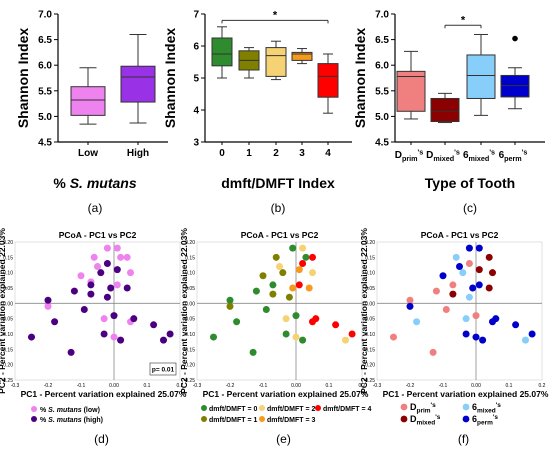 The image size is (550, 453). Describe the element at coordinates (249, 153) in the screenshot. I see `x-tick-label: 1` at that location.